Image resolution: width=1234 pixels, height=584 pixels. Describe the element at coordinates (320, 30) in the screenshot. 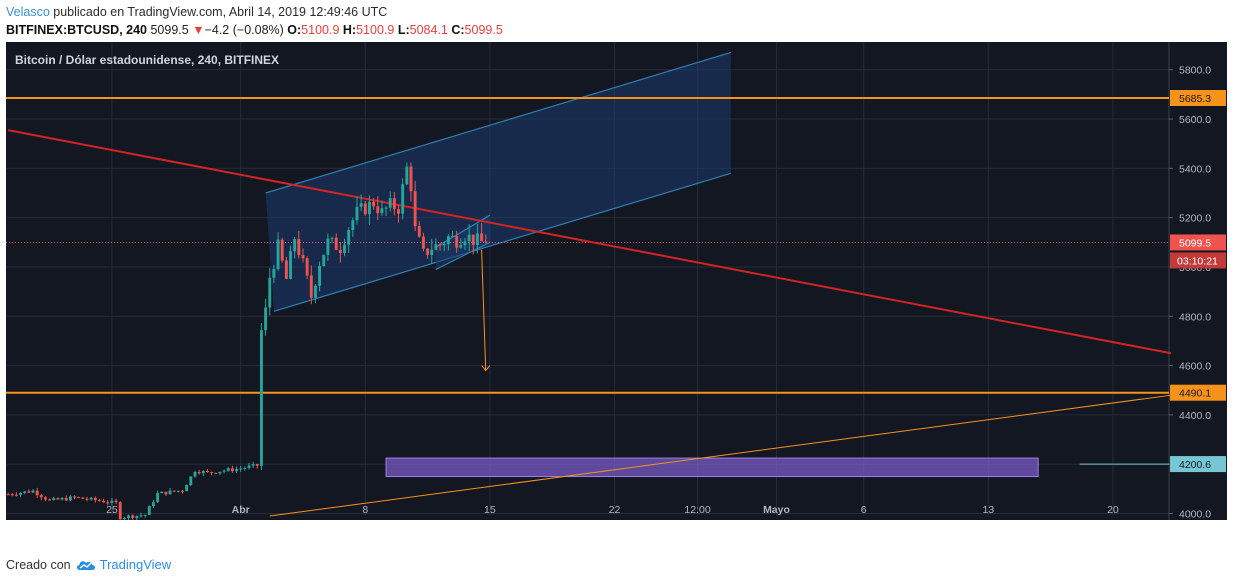

I see `open-value: 5100.9` at that location.